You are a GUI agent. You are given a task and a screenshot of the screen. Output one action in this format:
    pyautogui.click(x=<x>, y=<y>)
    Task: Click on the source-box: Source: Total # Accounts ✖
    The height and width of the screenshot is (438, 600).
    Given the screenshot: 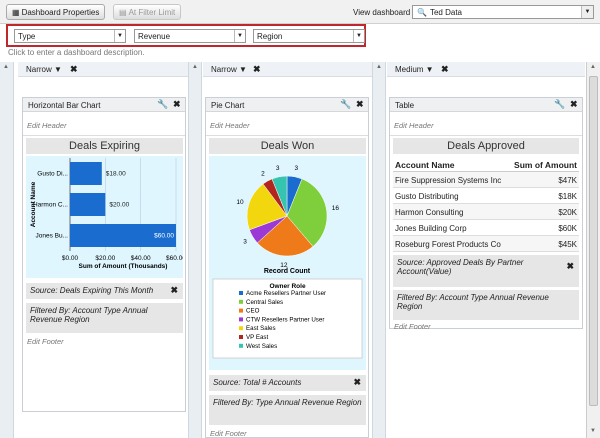 What is the action you would take?
    pyautogui.click(x=287, y=383)
    